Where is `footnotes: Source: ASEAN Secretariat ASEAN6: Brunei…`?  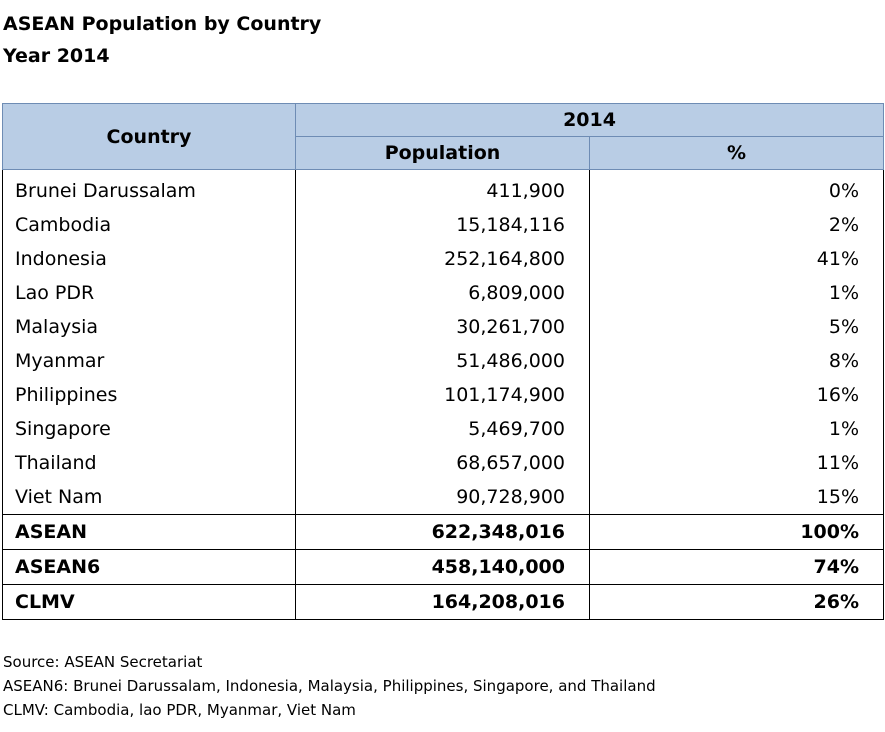
footnotes: Source: ASEAN Secretariat ASEAN6: Brunei… is located at coordinates (329, 686).